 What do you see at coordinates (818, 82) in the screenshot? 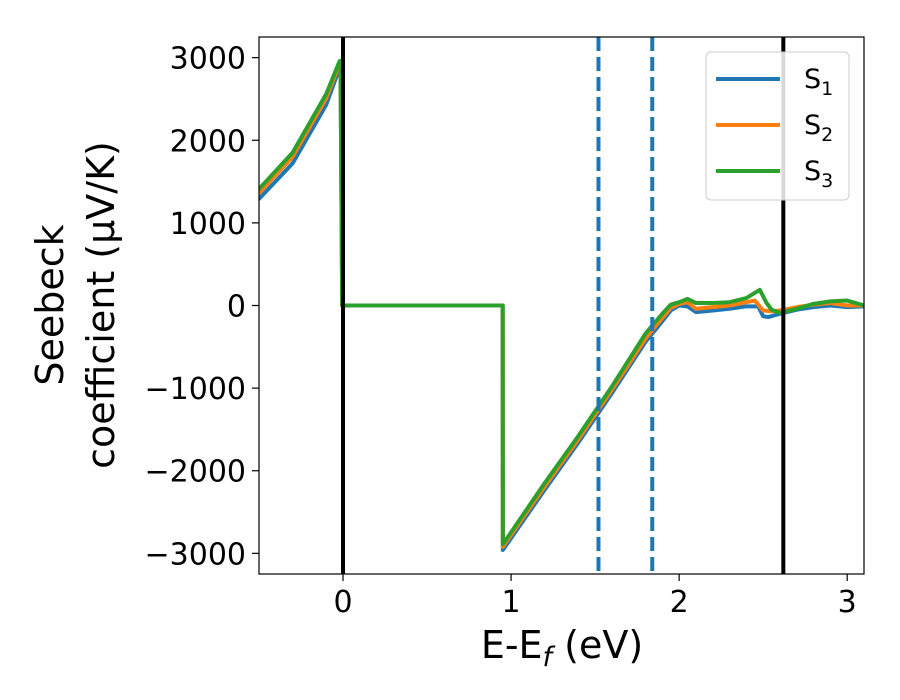
I see `legend-label-s1: S1` at bounding box center [818, 82].